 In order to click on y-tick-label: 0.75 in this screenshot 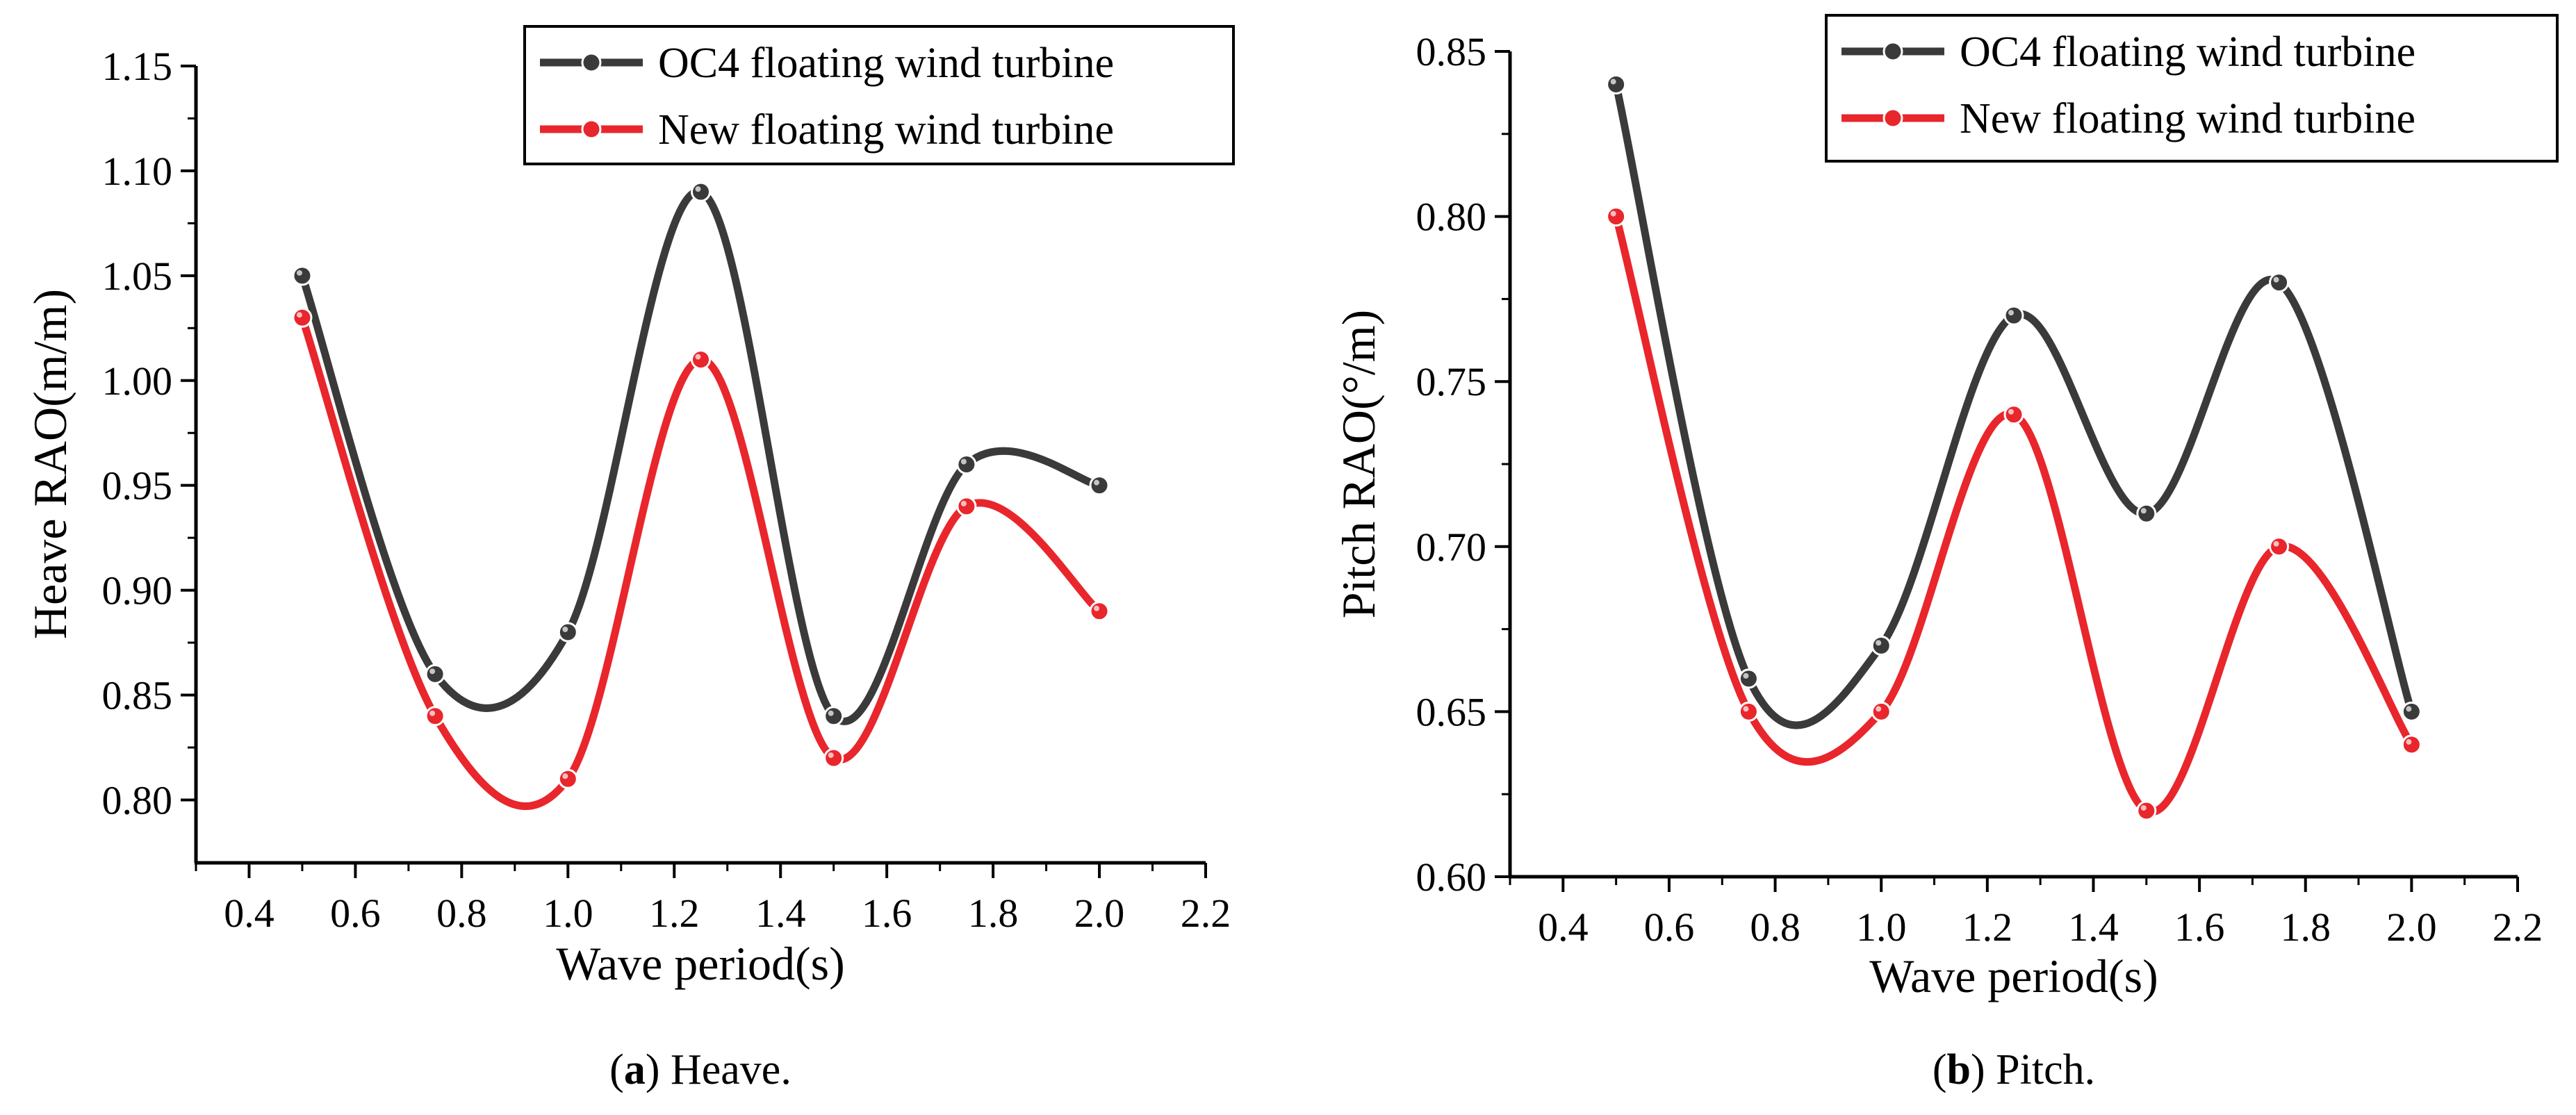, I will do `click(1451, 381)`.